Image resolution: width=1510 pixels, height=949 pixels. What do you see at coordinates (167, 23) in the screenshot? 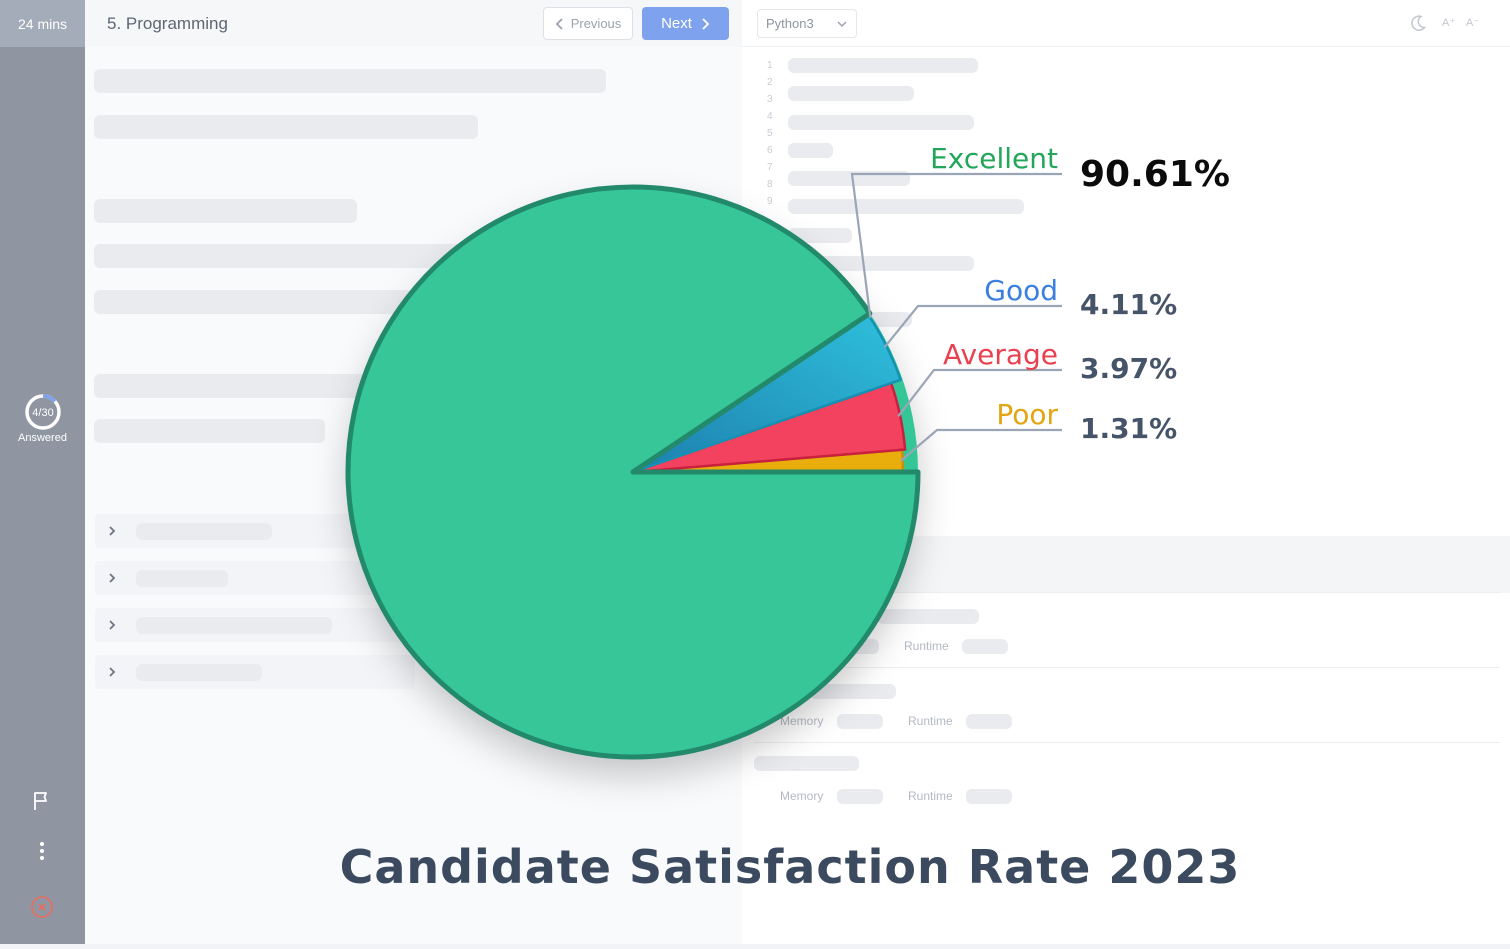
I see `question-title: 5. Programming` at bounding box center [167, 23].